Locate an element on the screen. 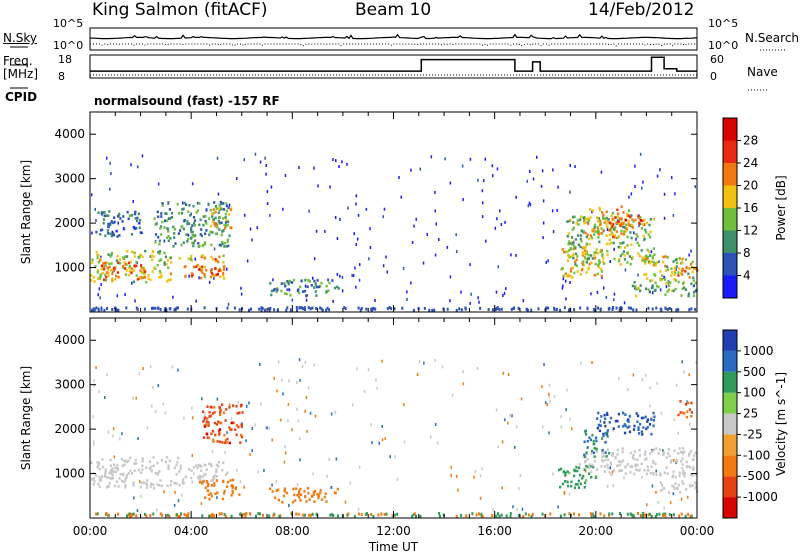  power-echo-region is located at coordinates (192, 224).